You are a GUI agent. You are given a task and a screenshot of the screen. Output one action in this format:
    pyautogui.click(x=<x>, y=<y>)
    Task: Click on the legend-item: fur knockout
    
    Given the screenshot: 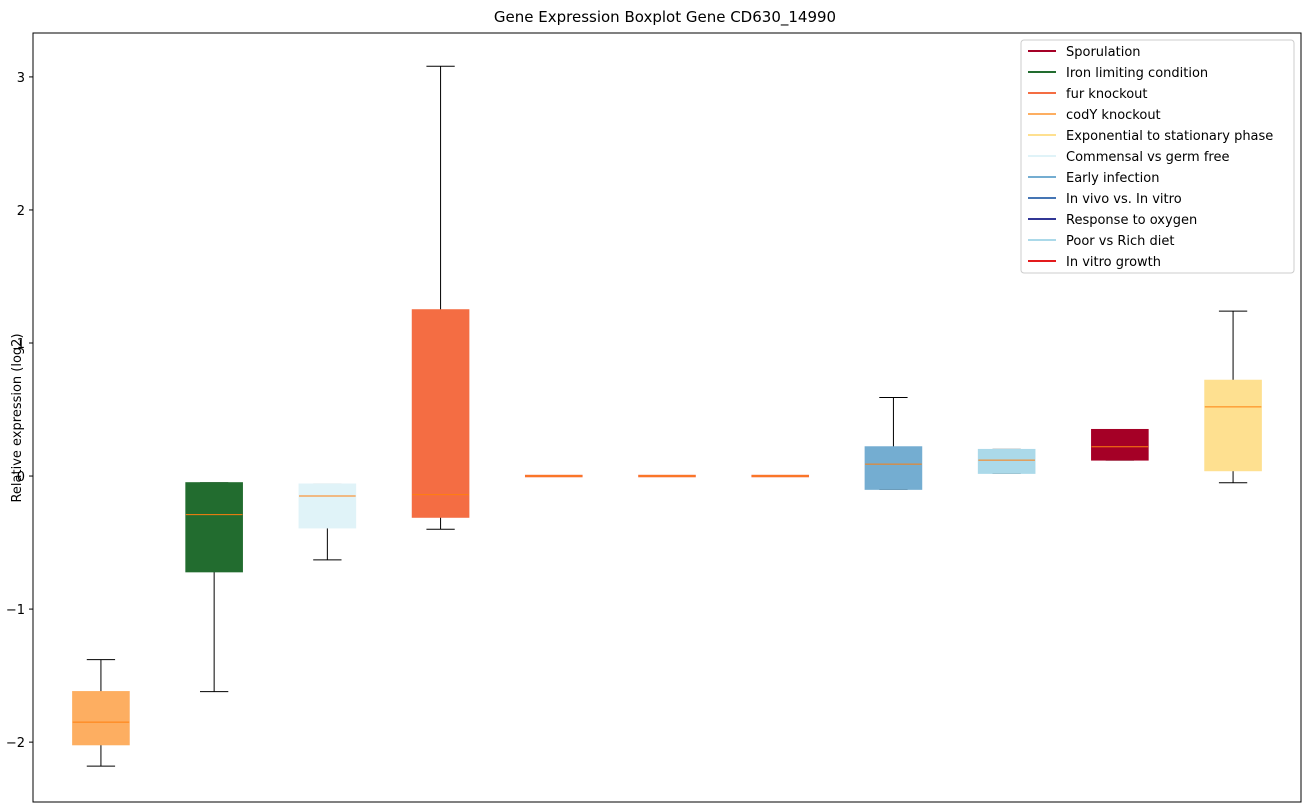 What is the action you would take?
    pyautogui.click(x=1088, y=94)
    